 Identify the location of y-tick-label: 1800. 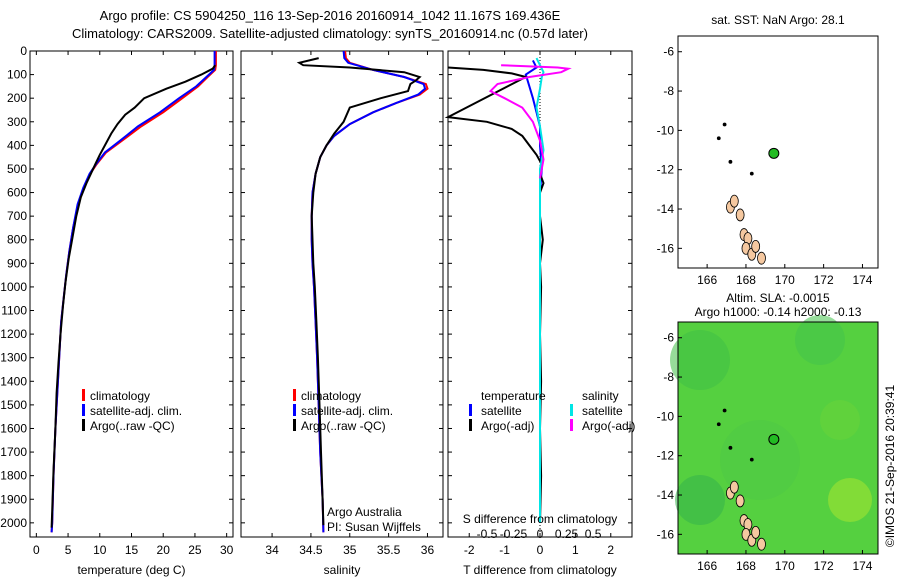
(13, 476).